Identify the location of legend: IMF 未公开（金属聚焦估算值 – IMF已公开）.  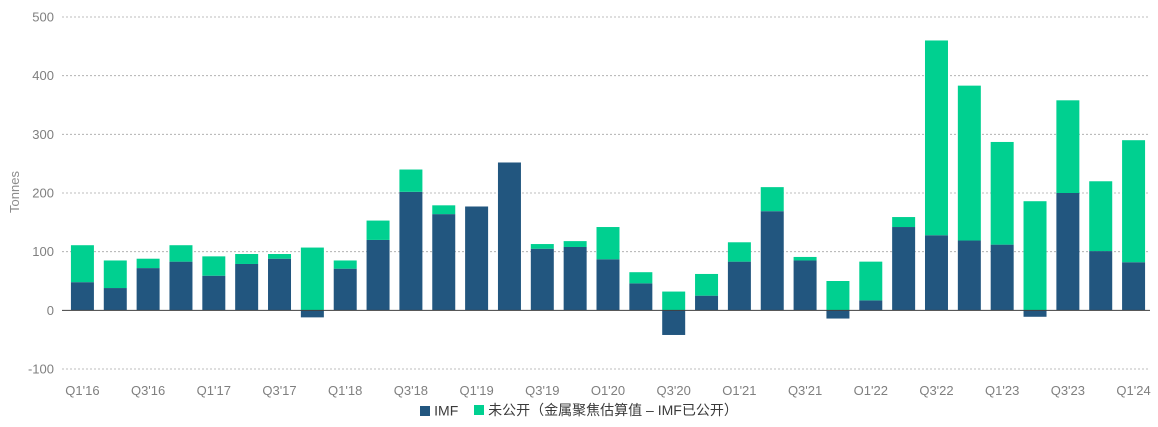
(579, 410).